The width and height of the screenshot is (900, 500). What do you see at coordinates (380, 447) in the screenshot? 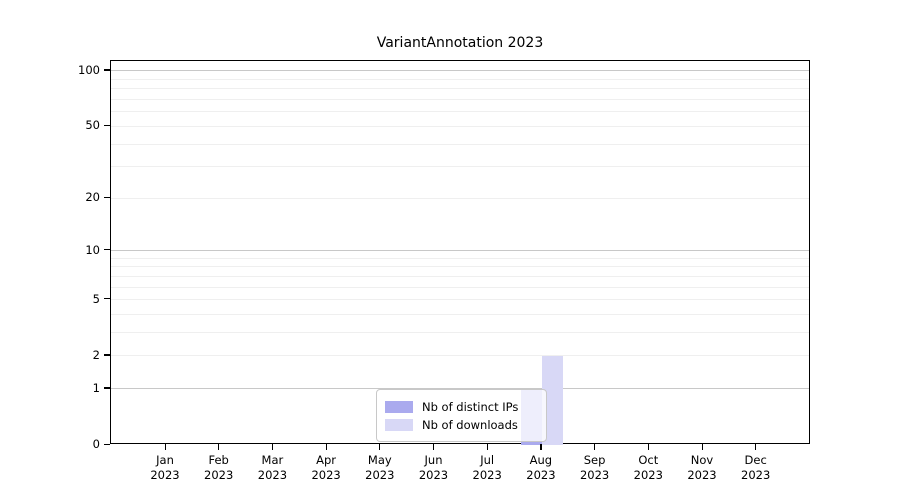
I see `x-tick-mark-may` at bounding box center [380, 447].